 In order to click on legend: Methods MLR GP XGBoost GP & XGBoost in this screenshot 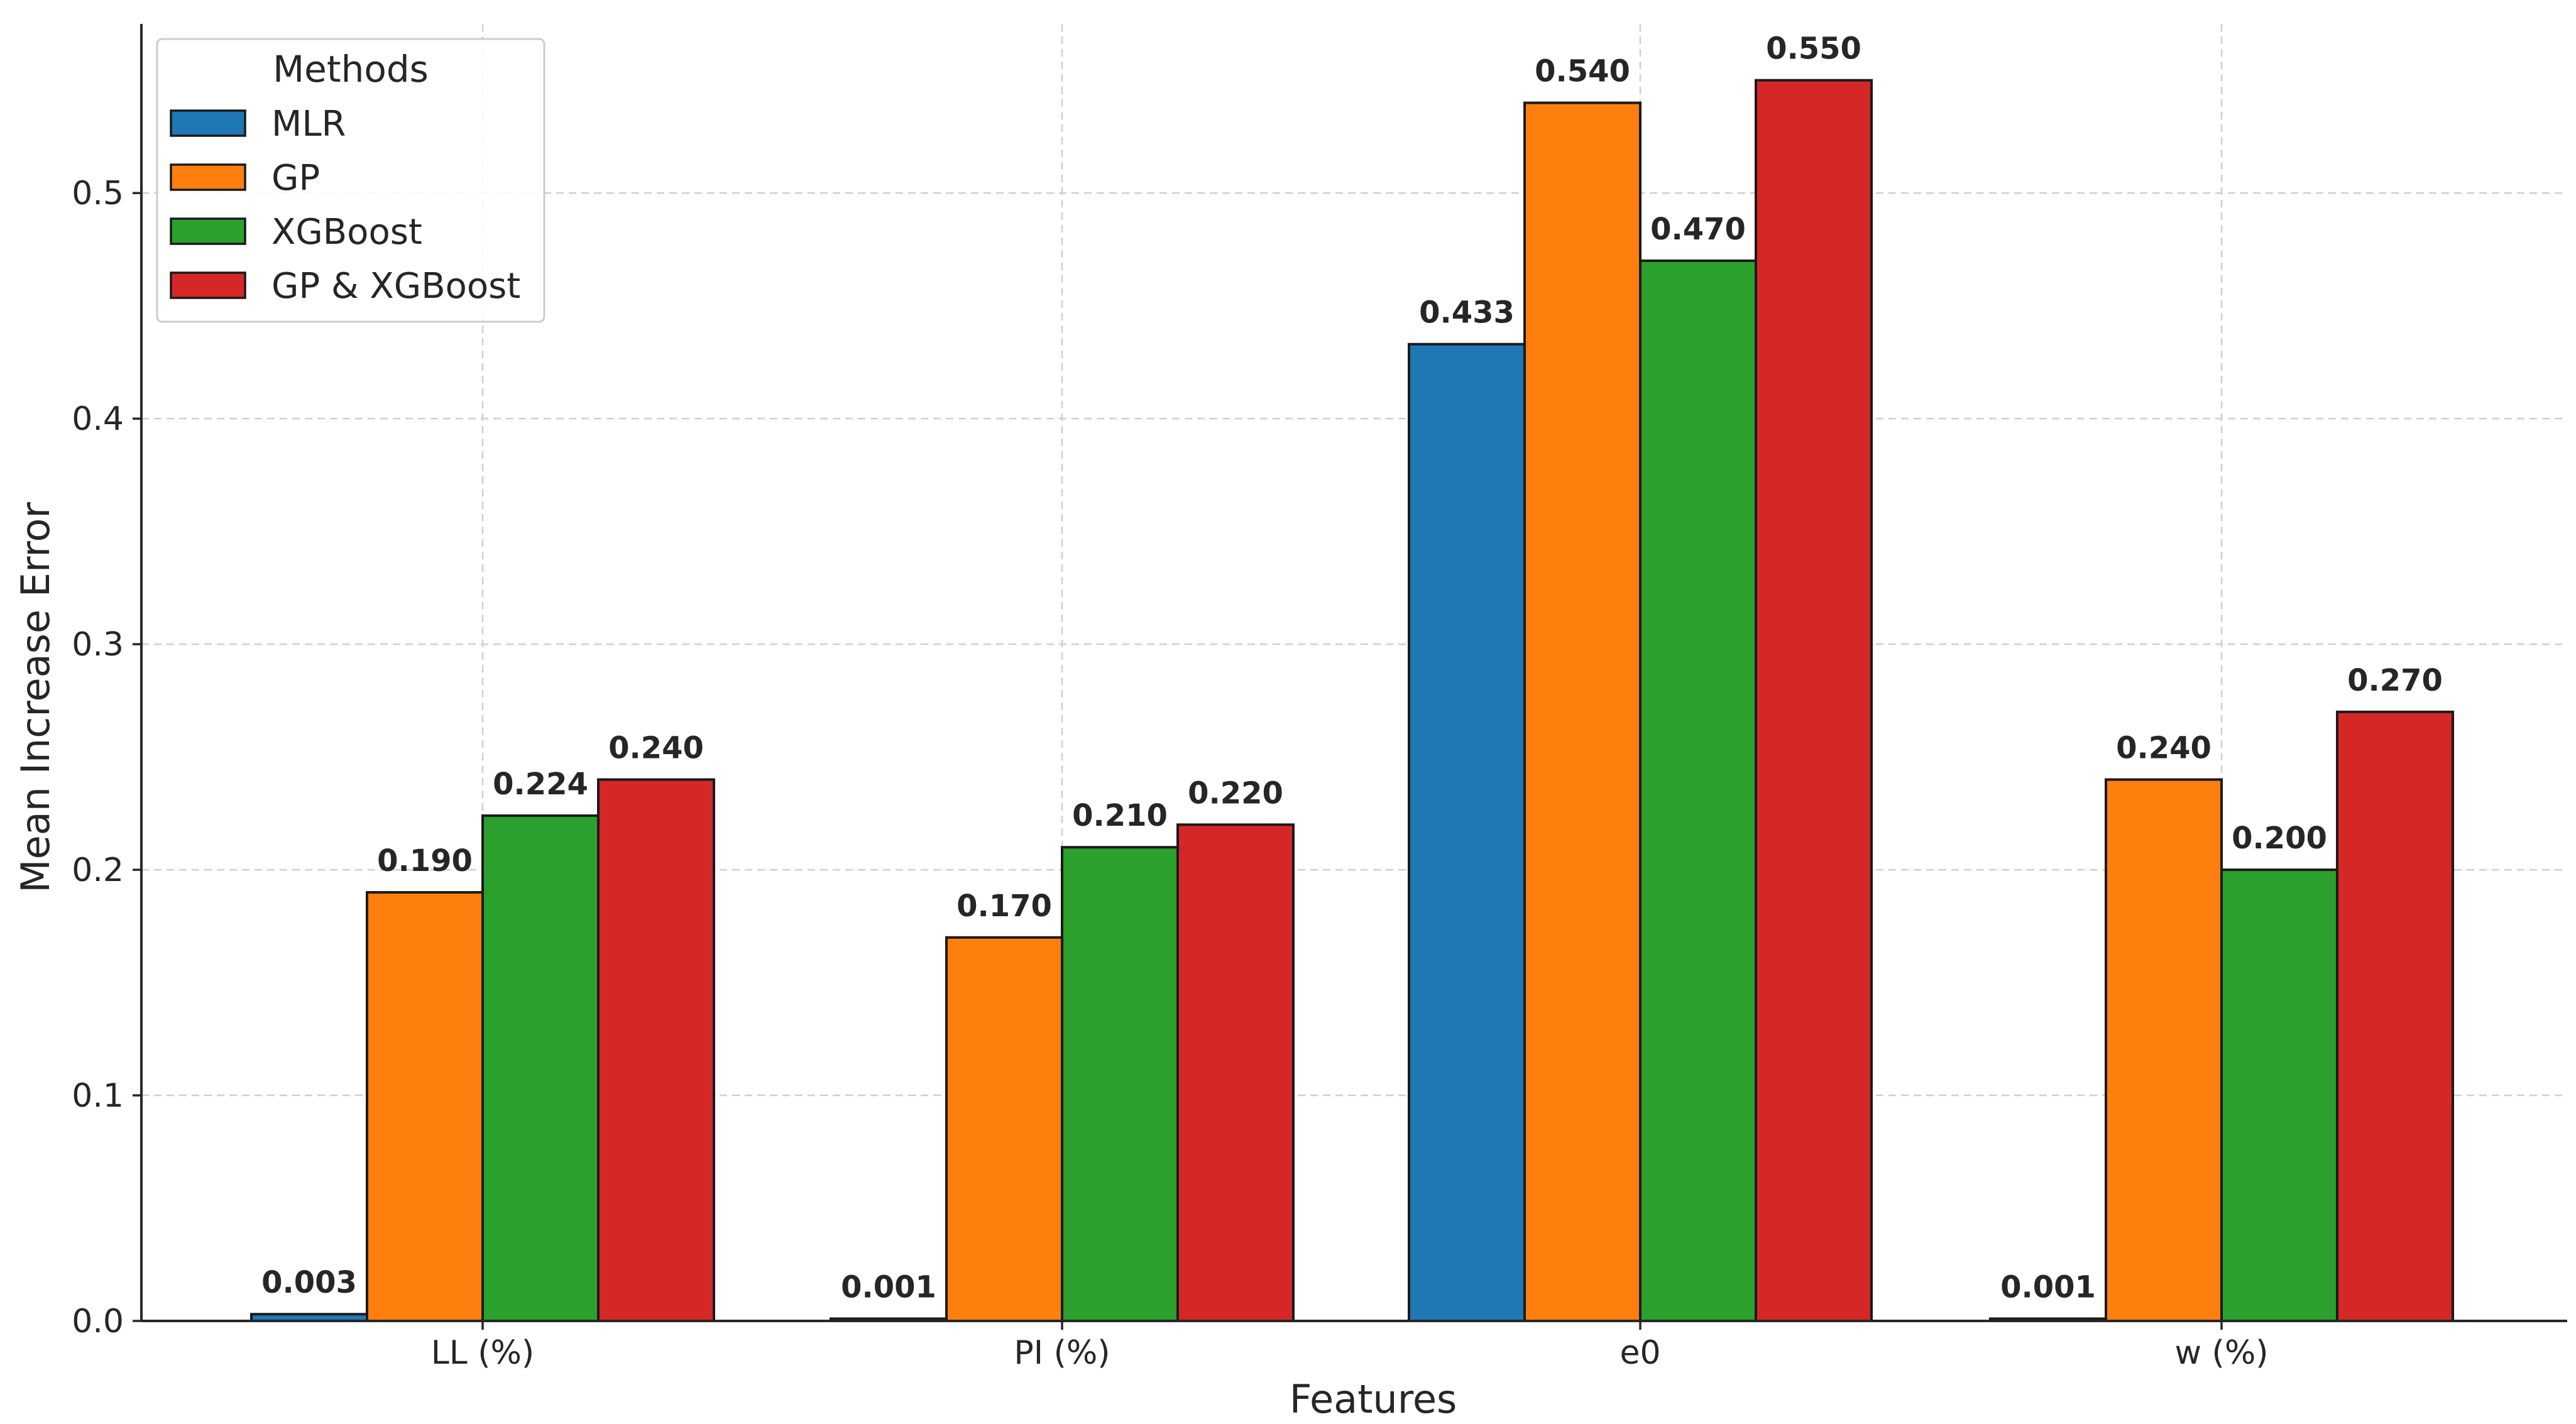, I will do `click(350, 180)`.